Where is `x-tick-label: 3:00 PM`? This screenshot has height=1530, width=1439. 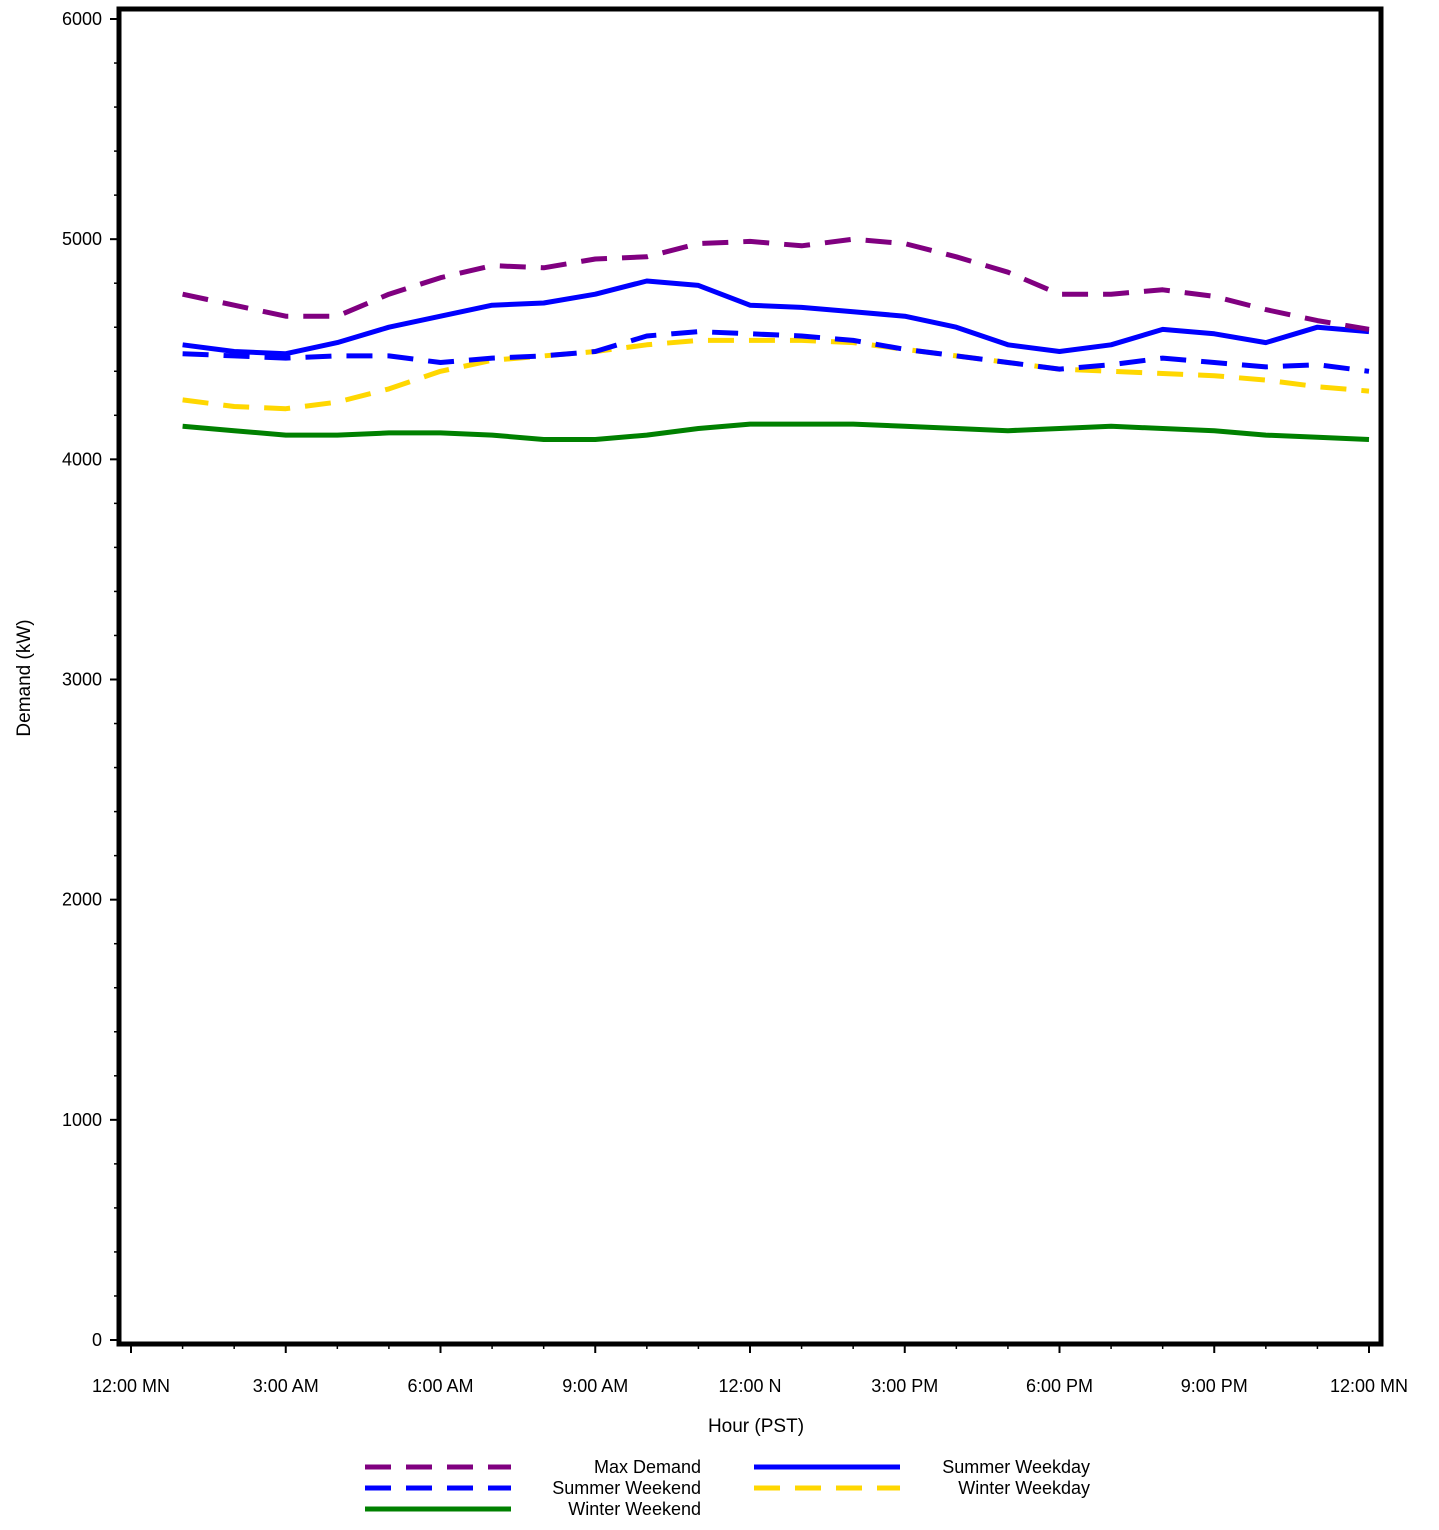 x-tick-label: 3:00 PM is located at coordinates (904, 1386).